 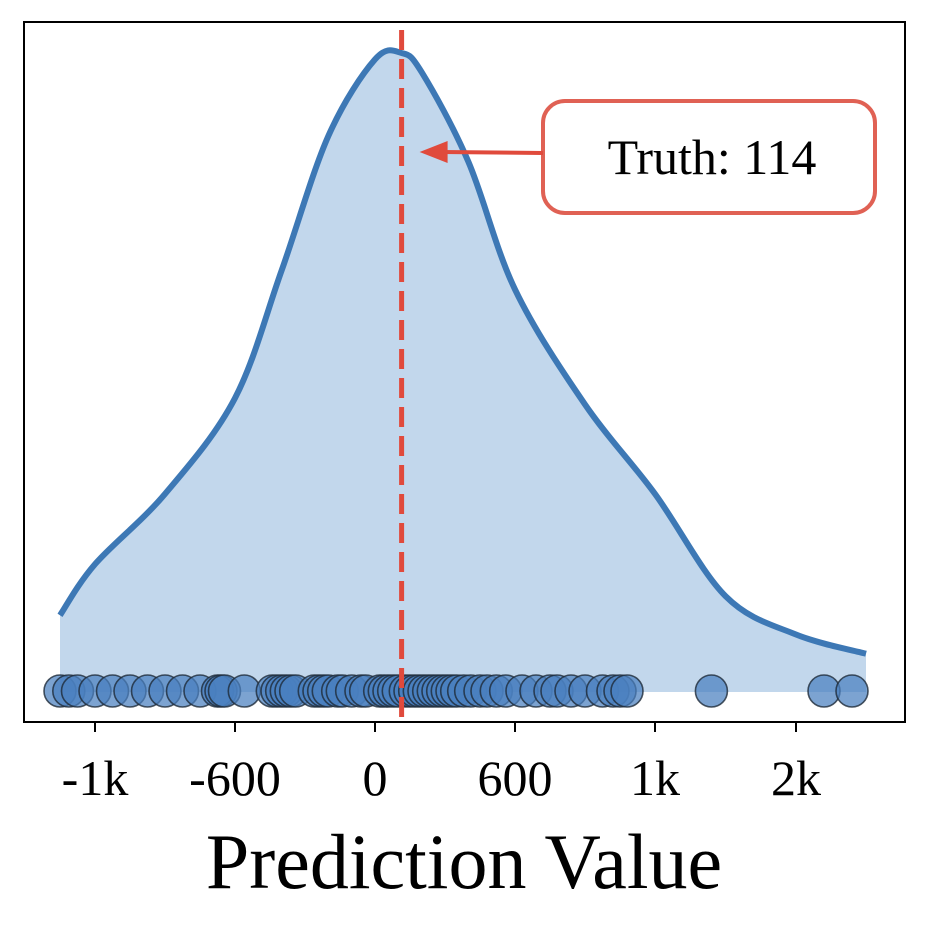 What do you see at coordinates (796, 778) in the screenshot?
I see `x-tick-label: 2k` at bounding box center [796, 778].